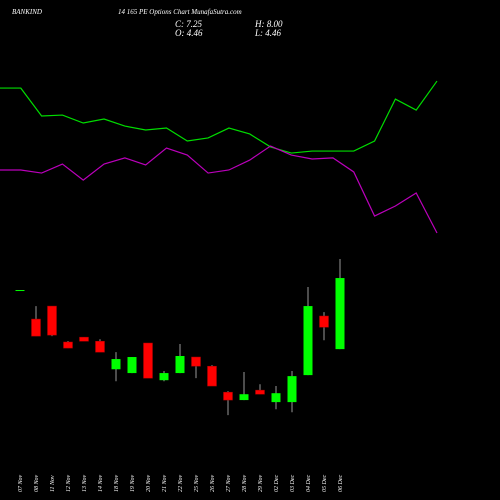  I want to click on x-tick-label: 22 Nov, so click(181, 483).